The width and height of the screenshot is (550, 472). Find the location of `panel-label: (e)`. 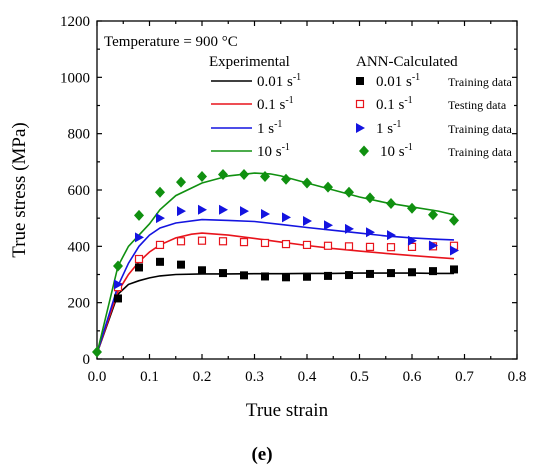

panel-label: (e) is located at coordinates (261, 454).